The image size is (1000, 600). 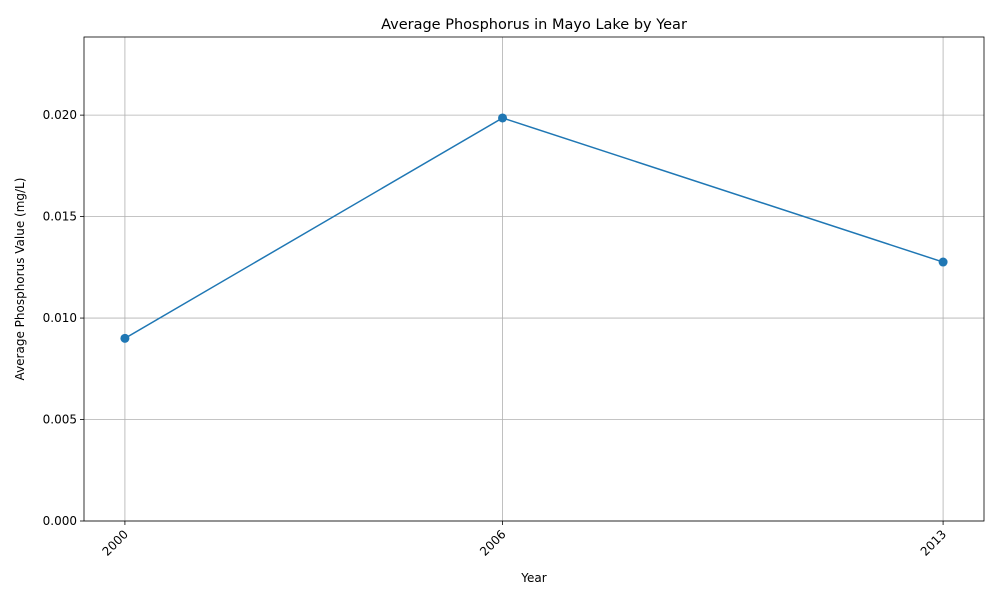 I want to click on data-point-2000, so click(x=125, y=338).